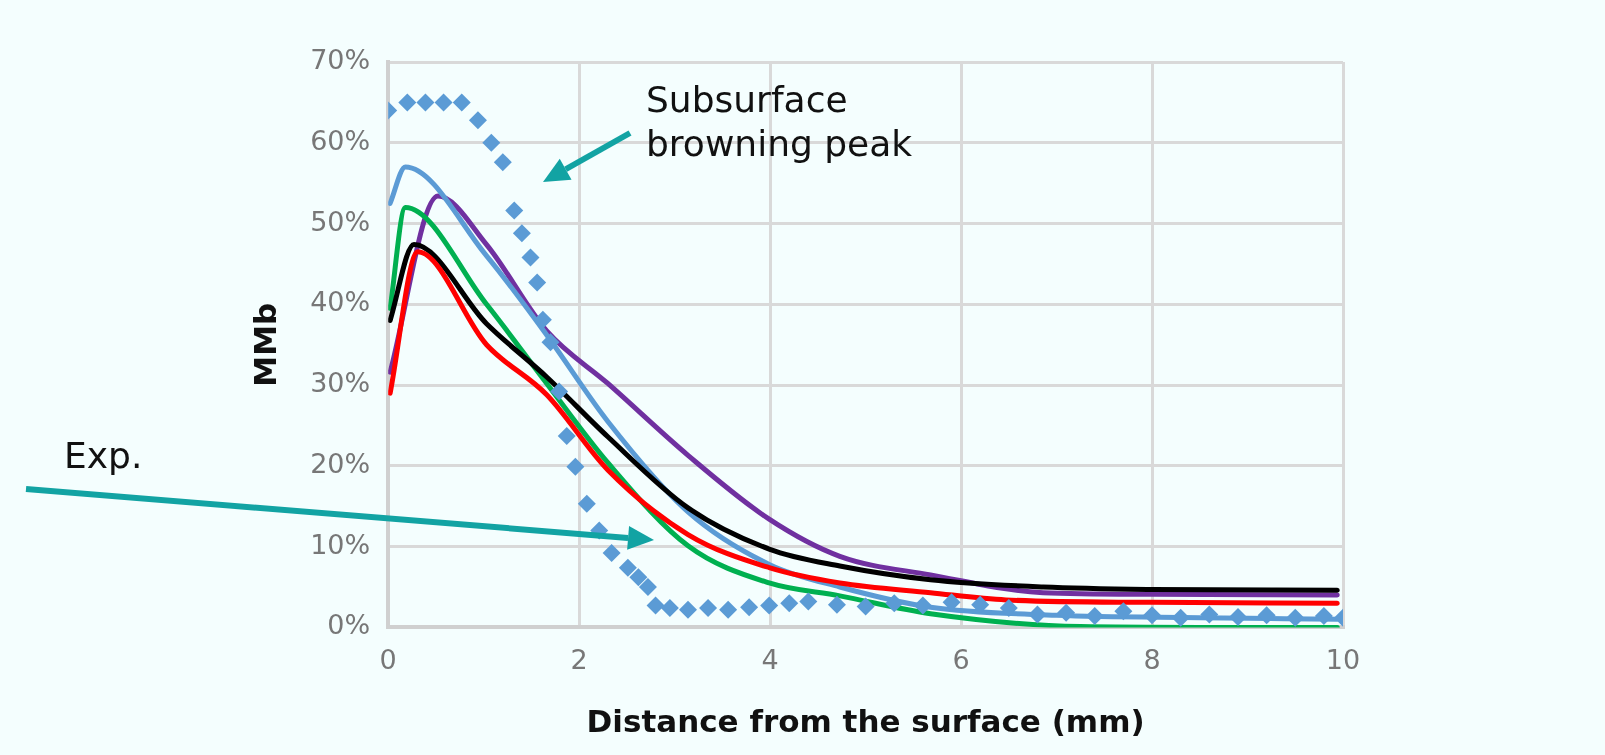  Describe the element at coordinates (1343, 659) in the screenshot. I see `x-tick-label: 10` at that location.